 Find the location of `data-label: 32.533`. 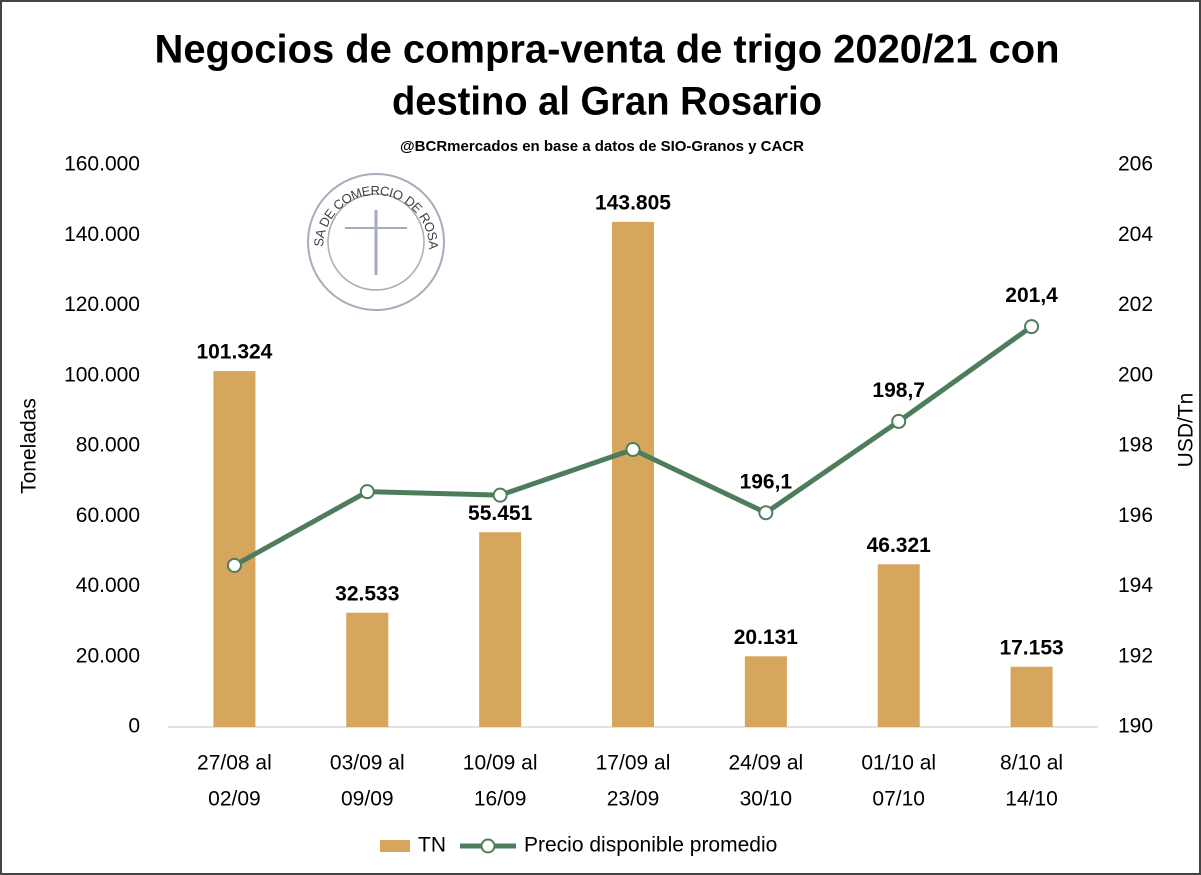

data-label: 32.533 is located at coordinates (367, 593).